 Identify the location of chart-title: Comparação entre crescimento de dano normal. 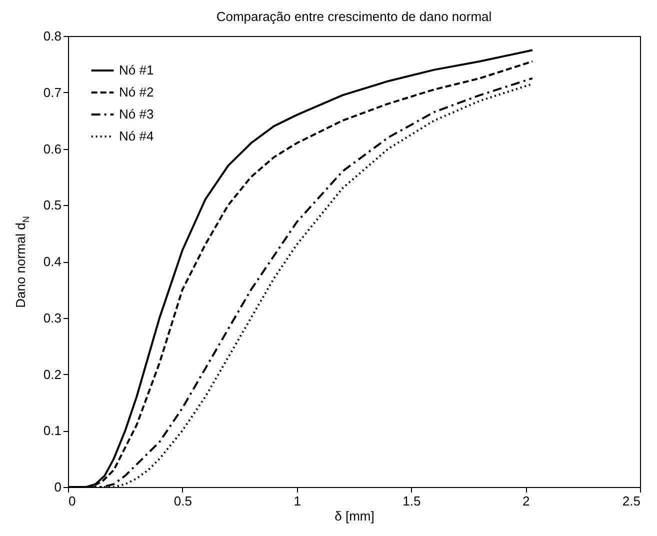
(354, 16).